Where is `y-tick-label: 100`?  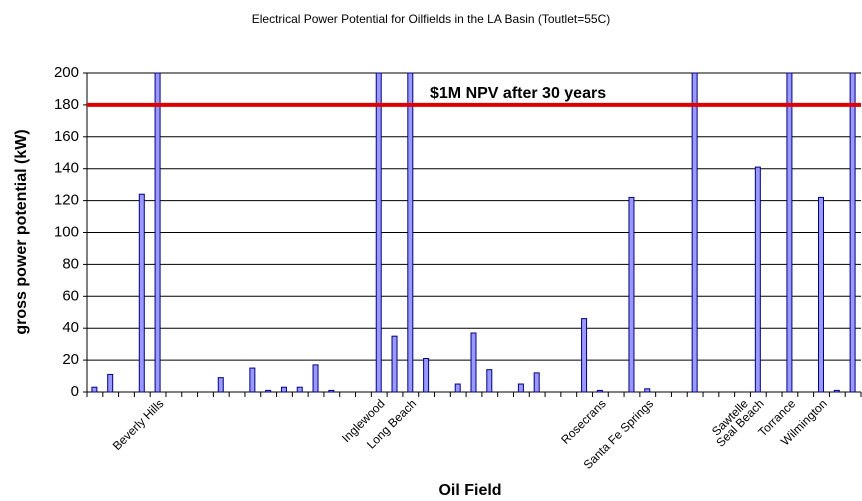 y-tick-label: 100 is located at coordinates (66, 231).